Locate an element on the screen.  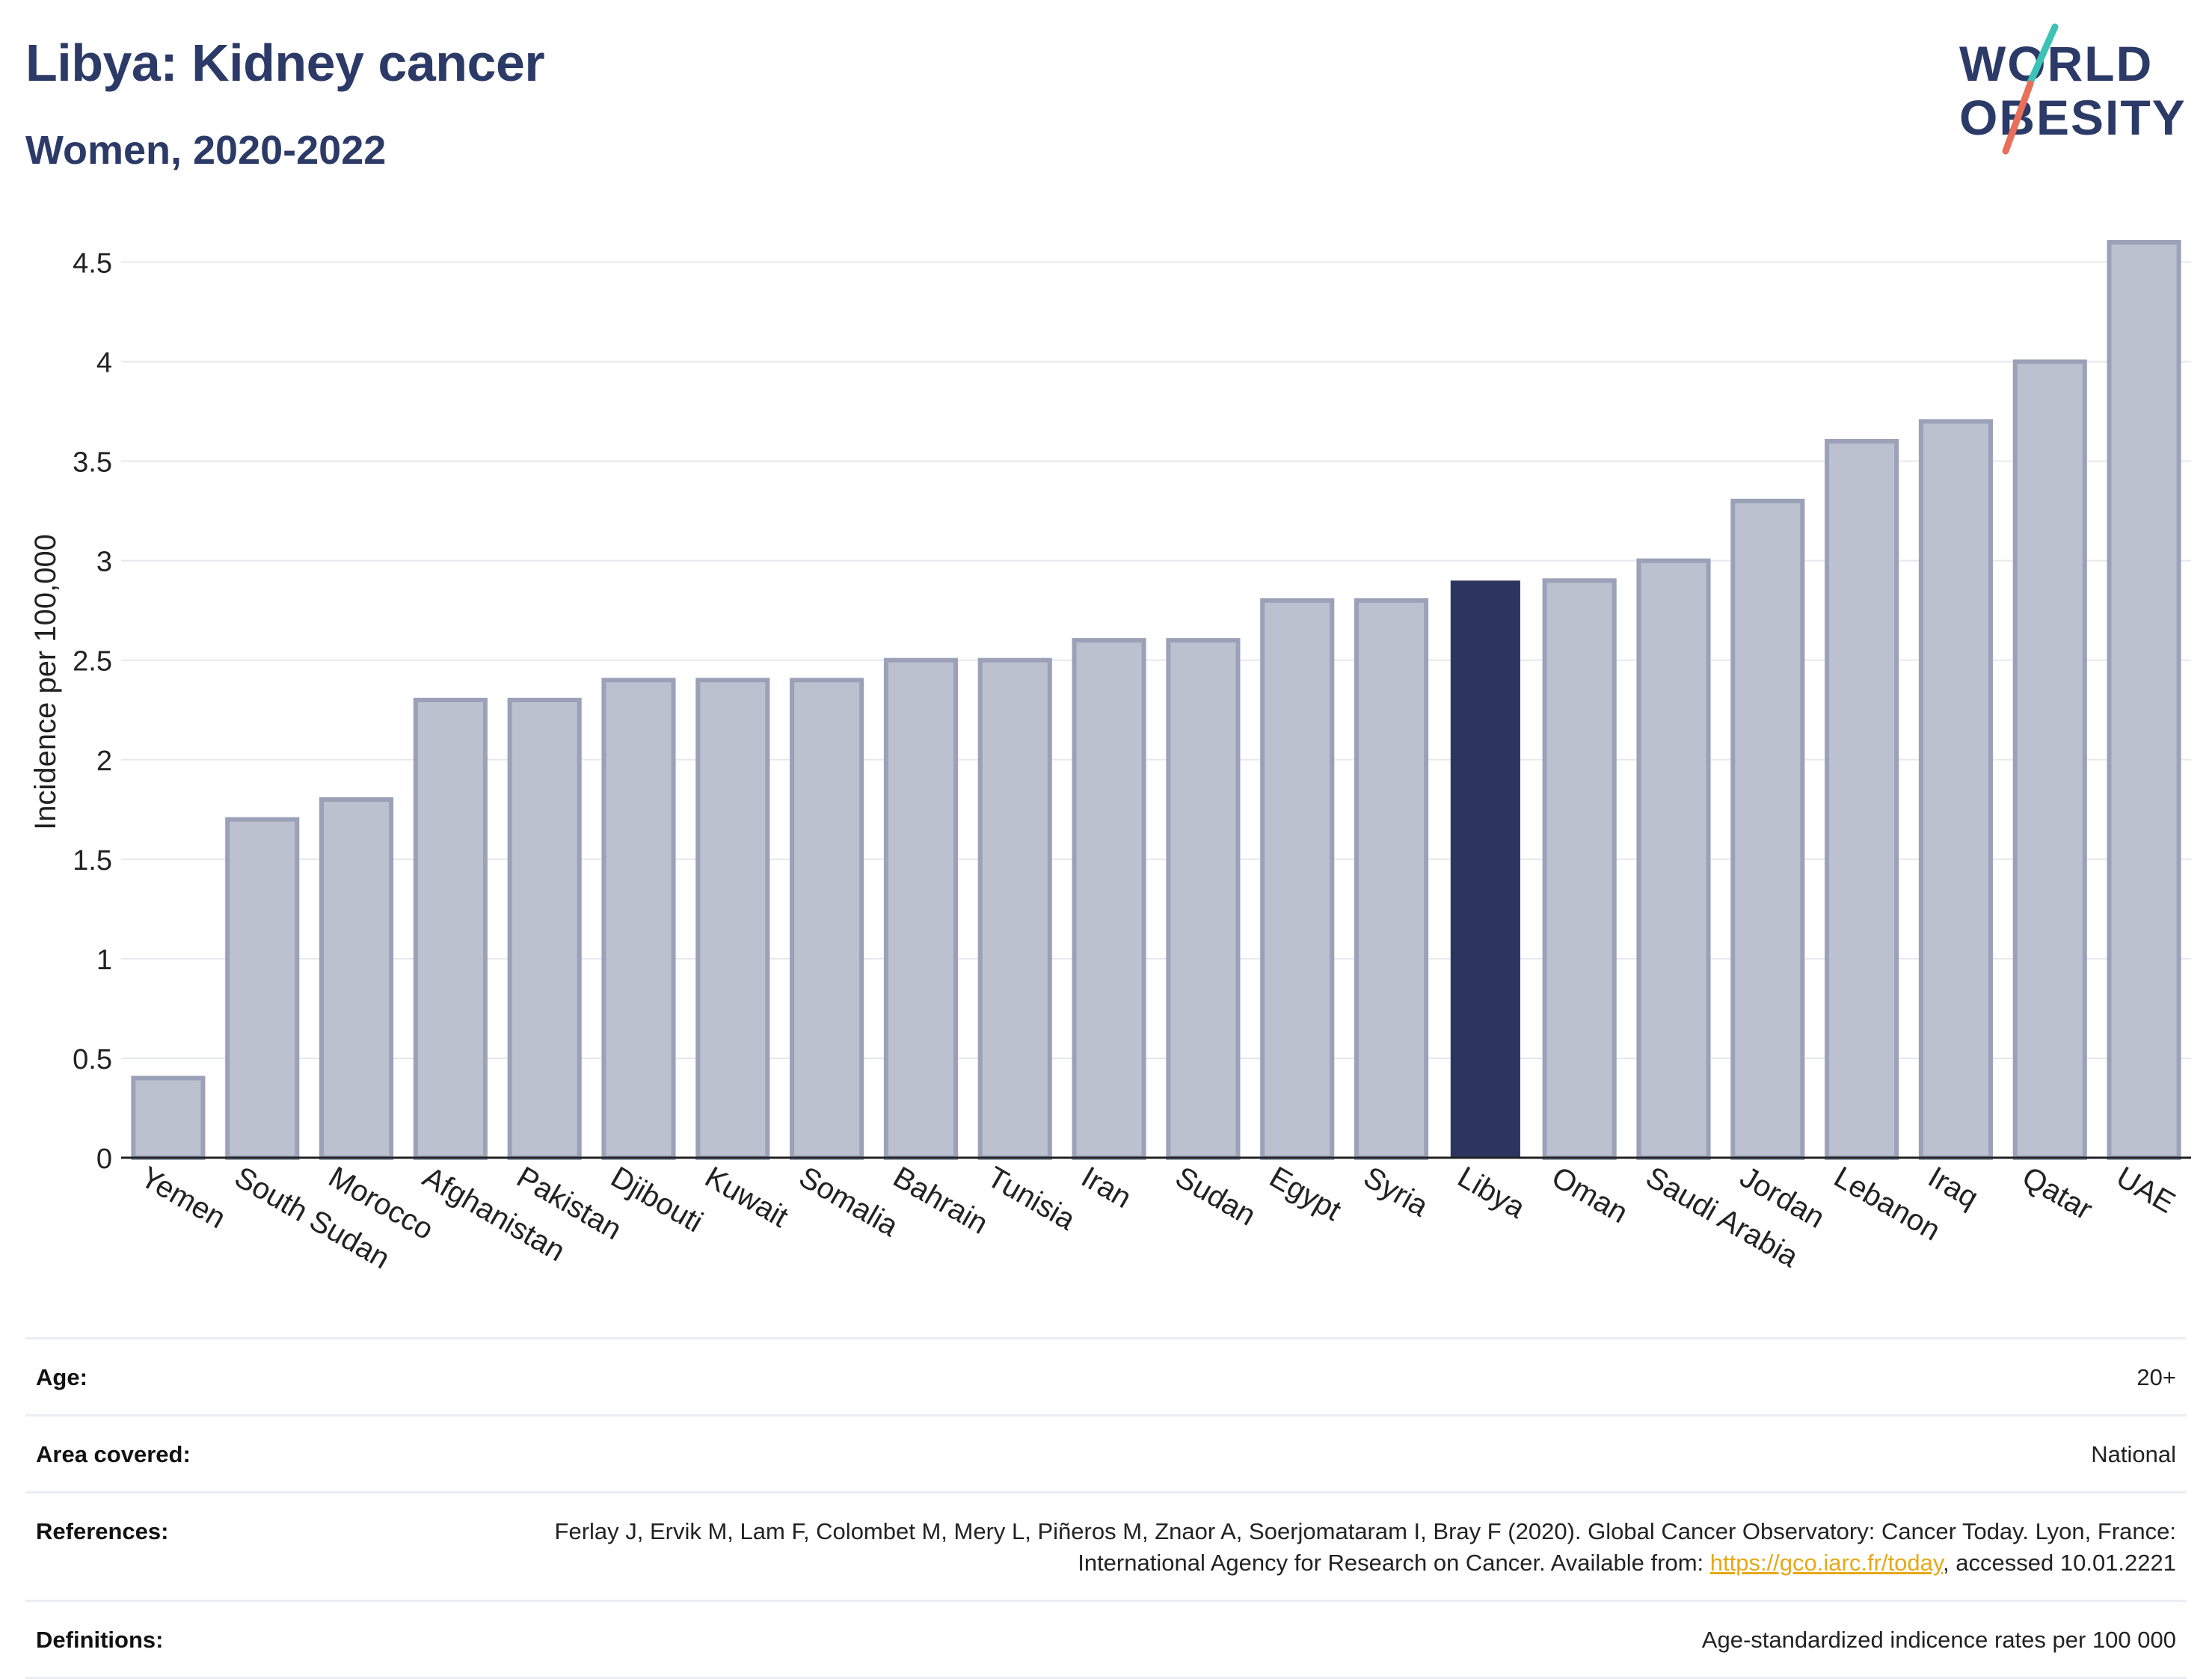
x-tick-label: Egypt is located at coordinates (1305, 1194).